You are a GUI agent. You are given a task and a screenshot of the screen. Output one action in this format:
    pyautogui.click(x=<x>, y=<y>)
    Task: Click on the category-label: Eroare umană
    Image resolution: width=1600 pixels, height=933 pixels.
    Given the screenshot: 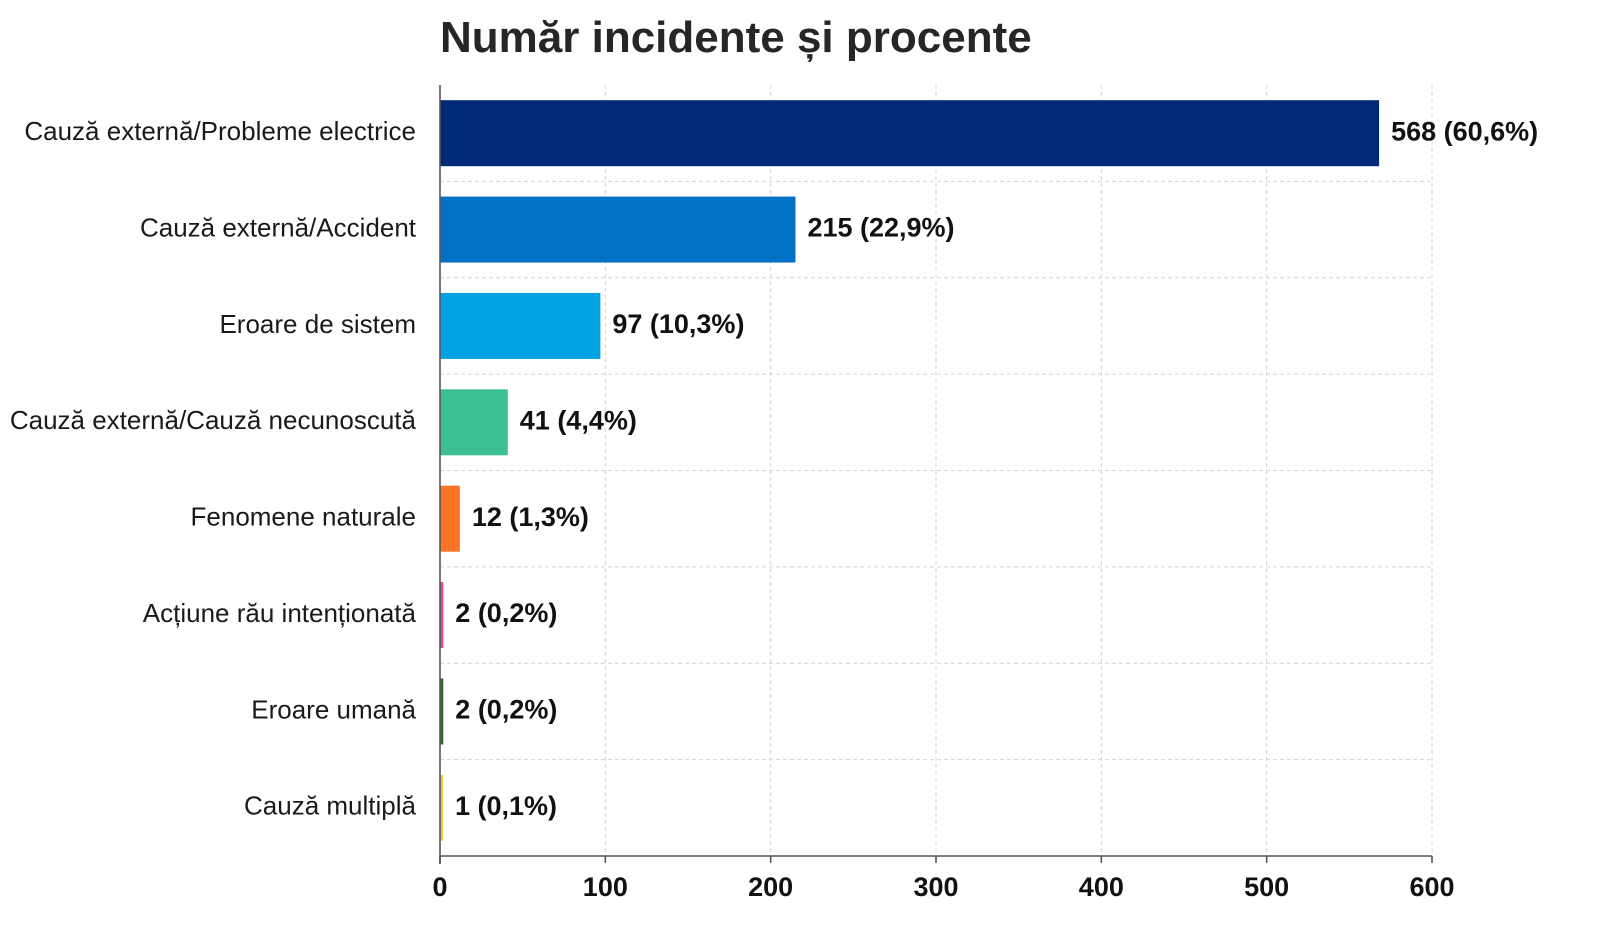 What is the action you would take?
    pyautogui.click(x=333, y=709)
    